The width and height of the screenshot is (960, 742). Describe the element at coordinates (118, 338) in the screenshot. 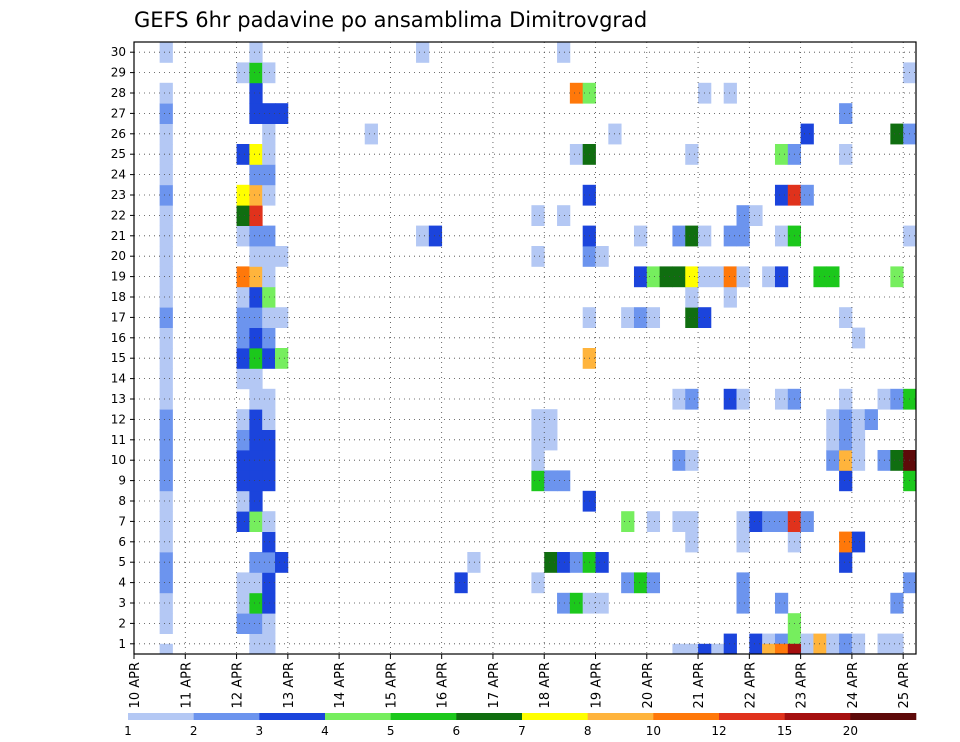

I see `y-tick-label: 16` at that location.